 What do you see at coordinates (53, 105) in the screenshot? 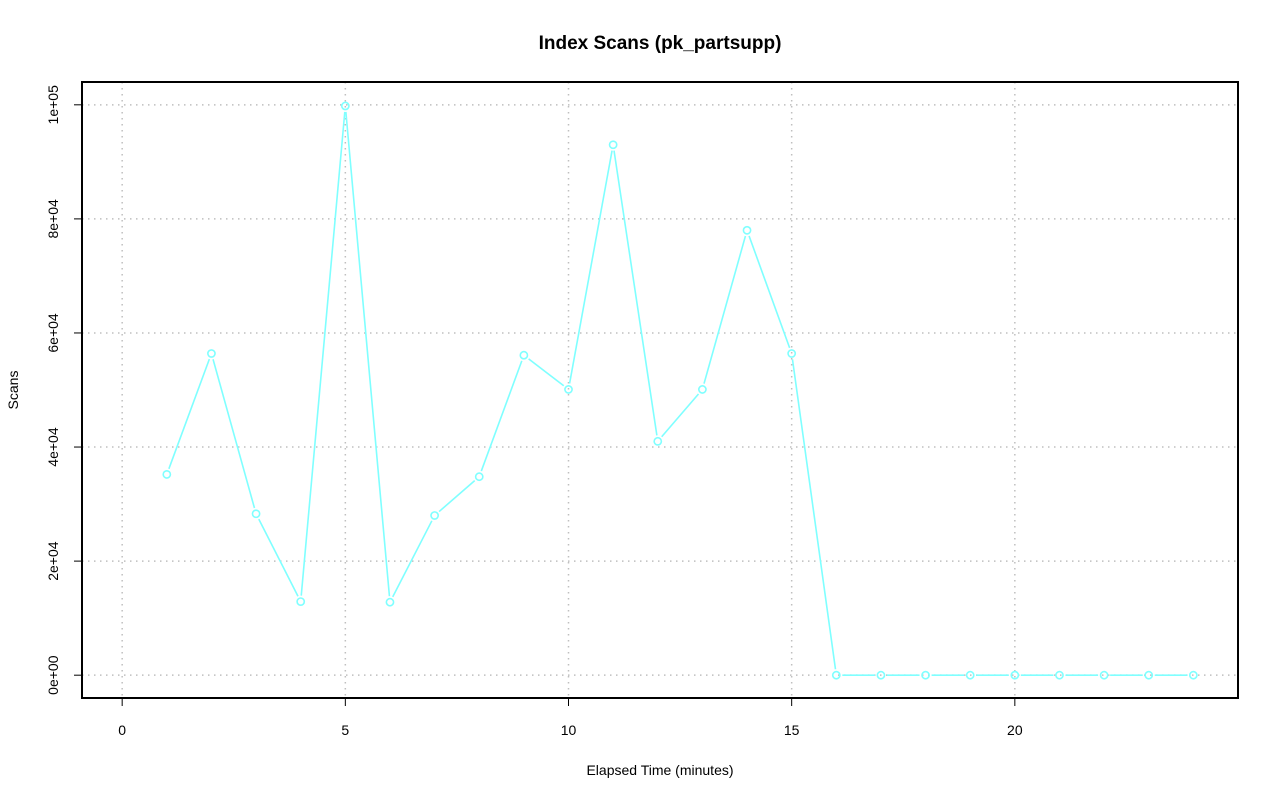
I see `y-tick-label: 1e+05` at bounding box center [53, 105].